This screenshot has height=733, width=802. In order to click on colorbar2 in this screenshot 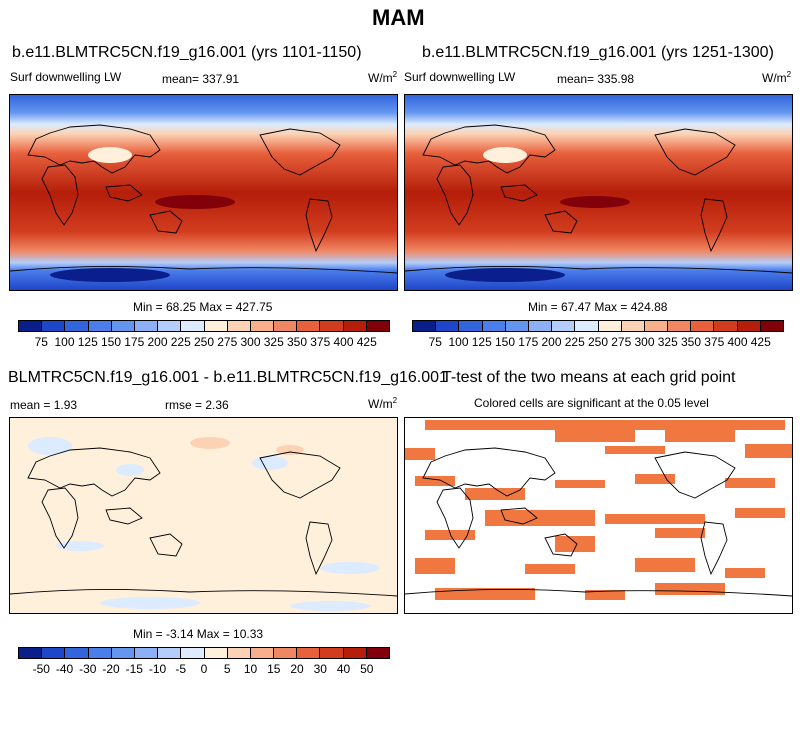, I will do `click(598, 326)`.